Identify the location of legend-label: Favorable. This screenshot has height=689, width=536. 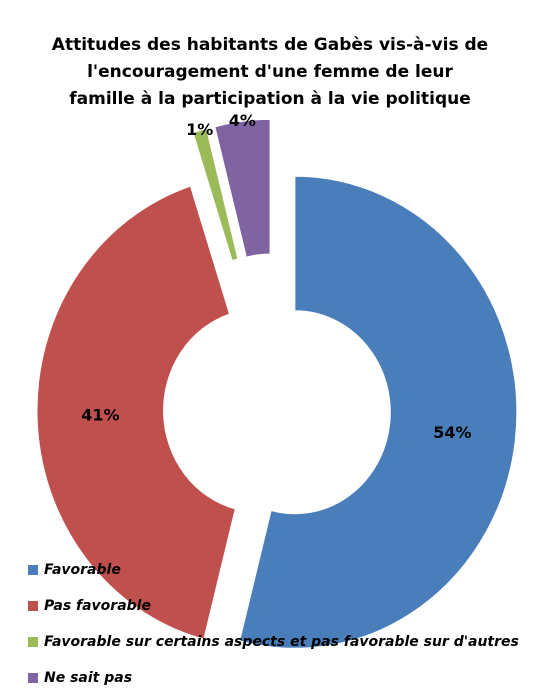
(82, 570).